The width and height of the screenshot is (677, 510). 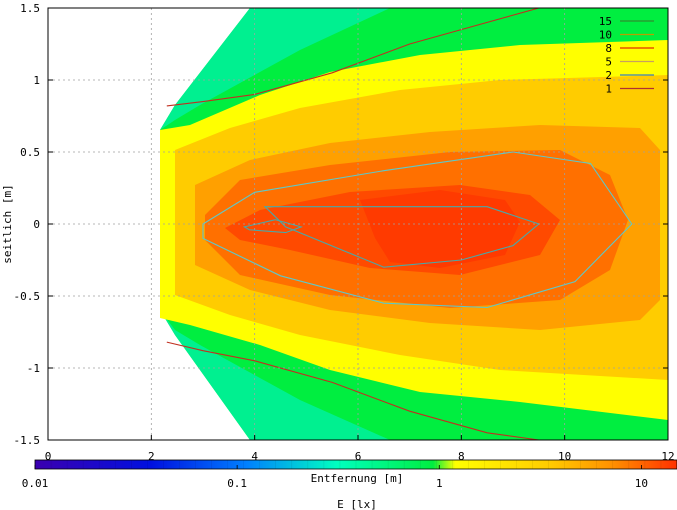 I want to click on colorbar-tick-label: 0.01, so click(x=35, y=483).